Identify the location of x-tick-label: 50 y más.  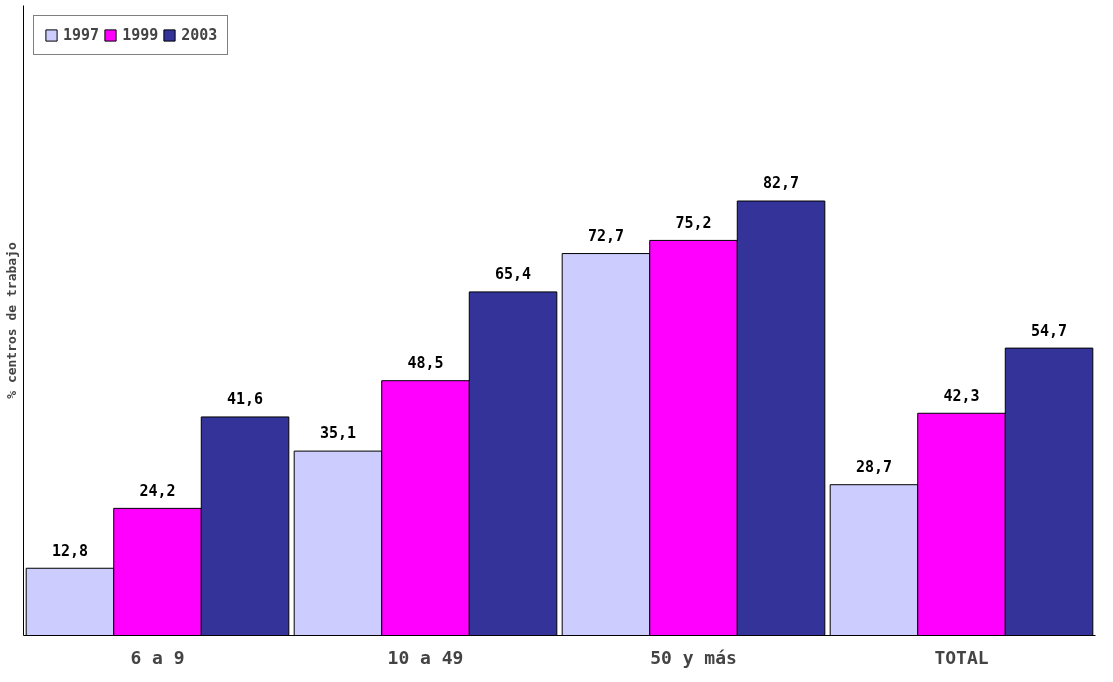
(693, 657).